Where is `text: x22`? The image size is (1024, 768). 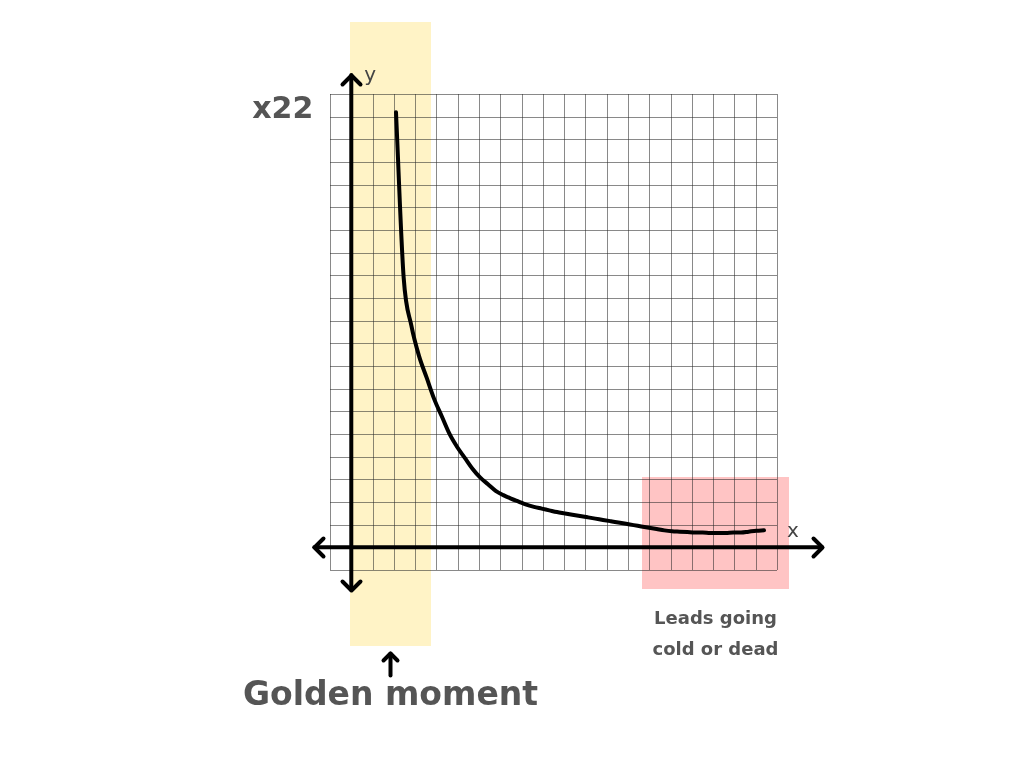
text: x22 is located at coordinates (283, 107).